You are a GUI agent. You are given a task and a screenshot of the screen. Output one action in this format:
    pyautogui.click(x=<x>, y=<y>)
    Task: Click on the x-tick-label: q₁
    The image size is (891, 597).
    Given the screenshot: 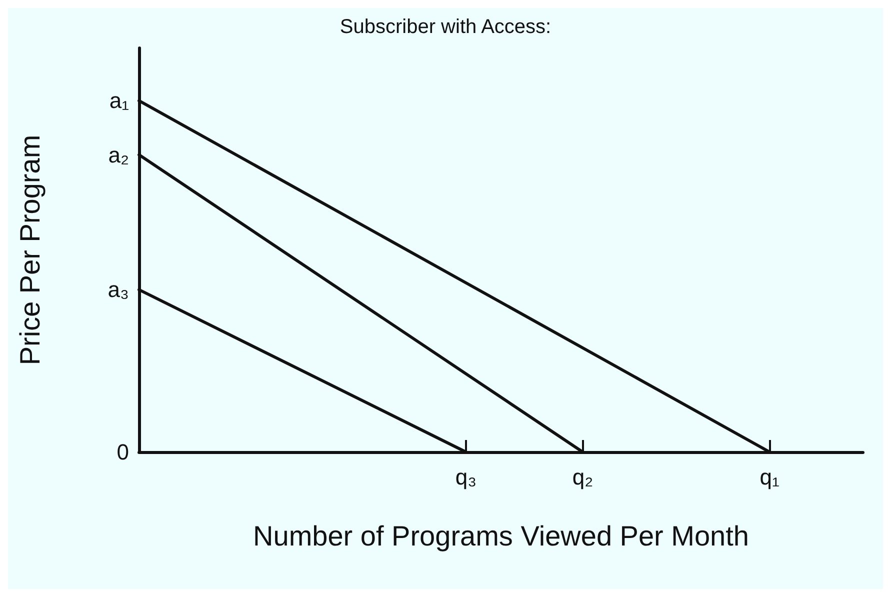 What is the action you would take?
    pyautogui.click(x=770, y=477)
    